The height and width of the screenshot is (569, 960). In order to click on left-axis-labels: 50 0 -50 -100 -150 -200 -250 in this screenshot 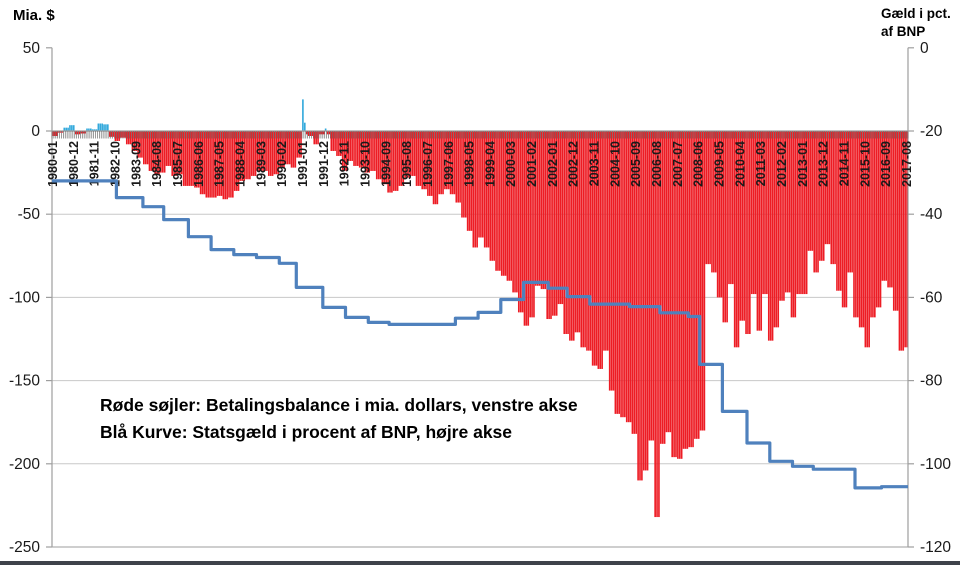, I will do `click(24, 298)`.